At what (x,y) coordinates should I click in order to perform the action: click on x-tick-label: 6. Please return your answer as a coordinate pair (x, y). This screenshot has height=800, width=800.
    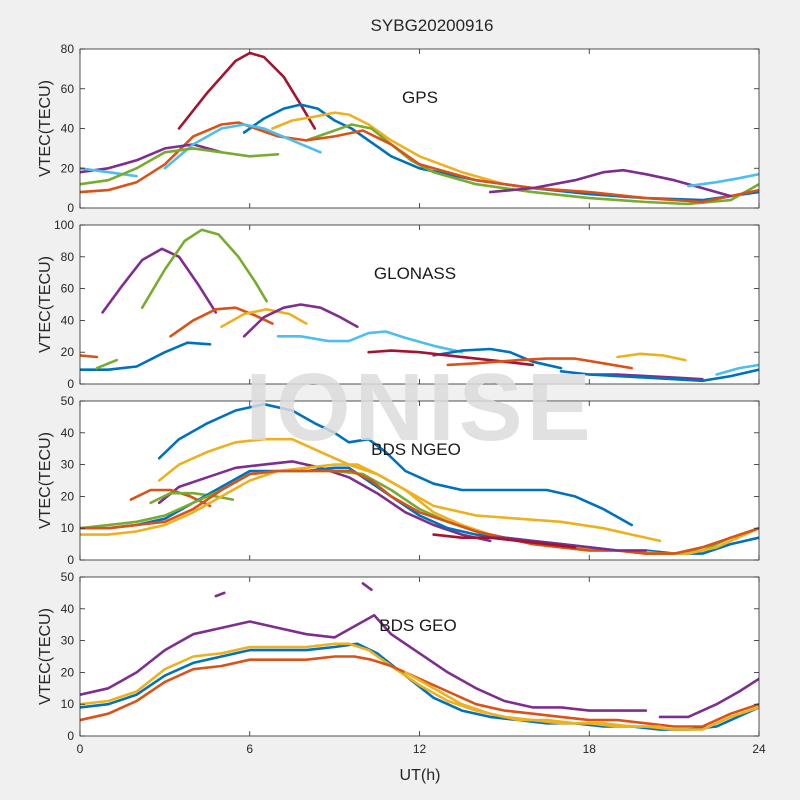
    Looking at the image, I should click on (249, 749).